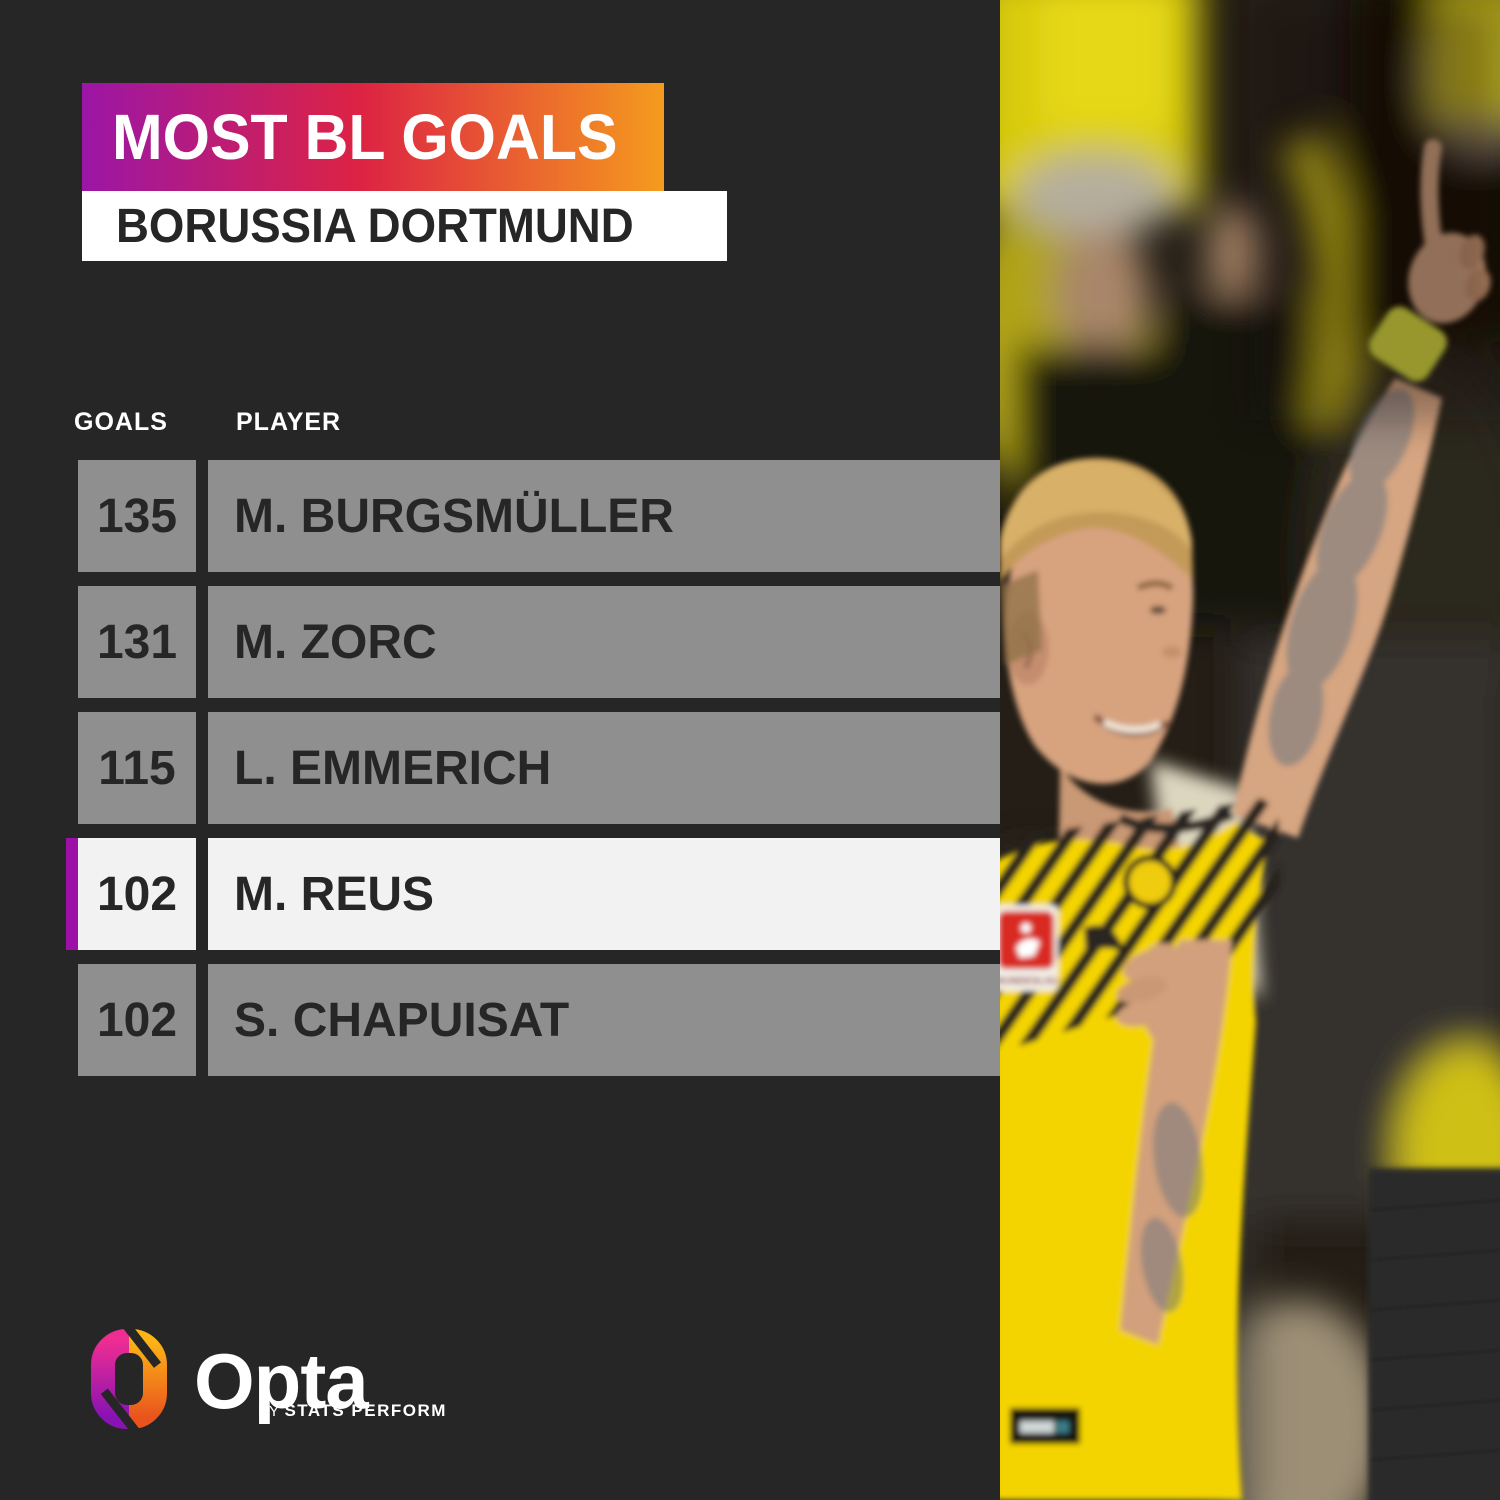  I want to click on stats-perform-tagline: BY STATS PERFORM, so click(352, 1411).